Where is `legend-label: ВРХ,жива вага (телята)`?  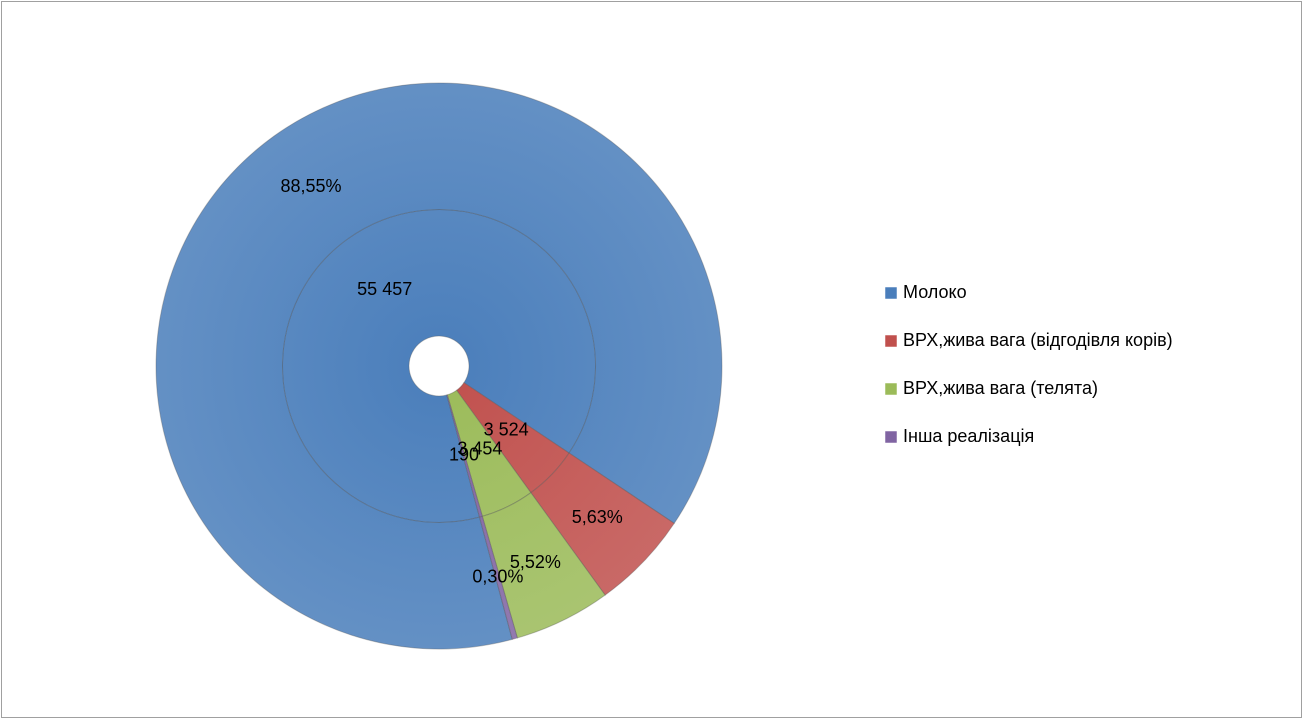
legend-label: ВРХ,жива вага (телята) is located at coordinates (1000, 388).